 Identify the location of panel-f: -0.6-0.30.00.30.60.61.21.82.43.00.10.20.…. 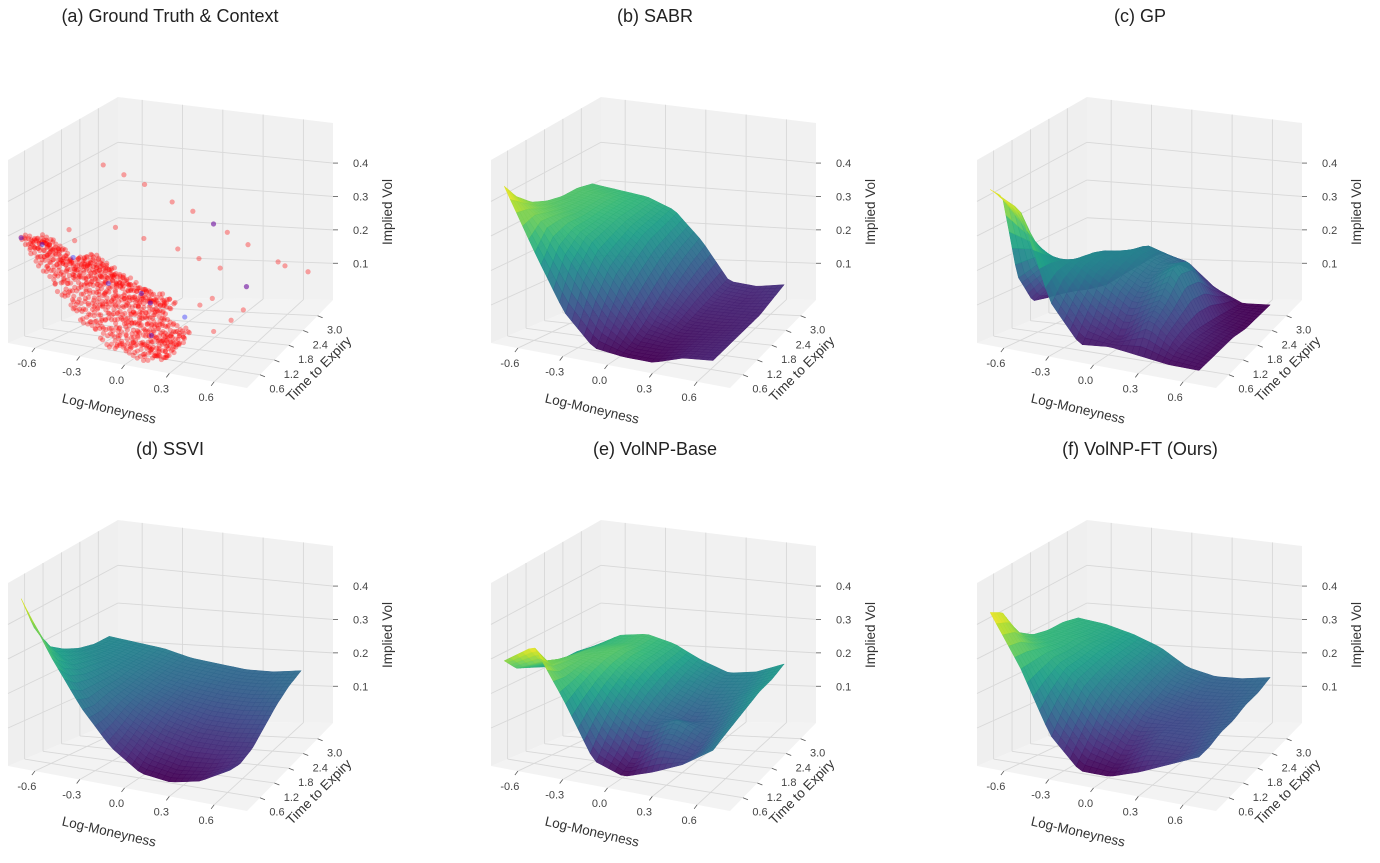
(1170, 685).